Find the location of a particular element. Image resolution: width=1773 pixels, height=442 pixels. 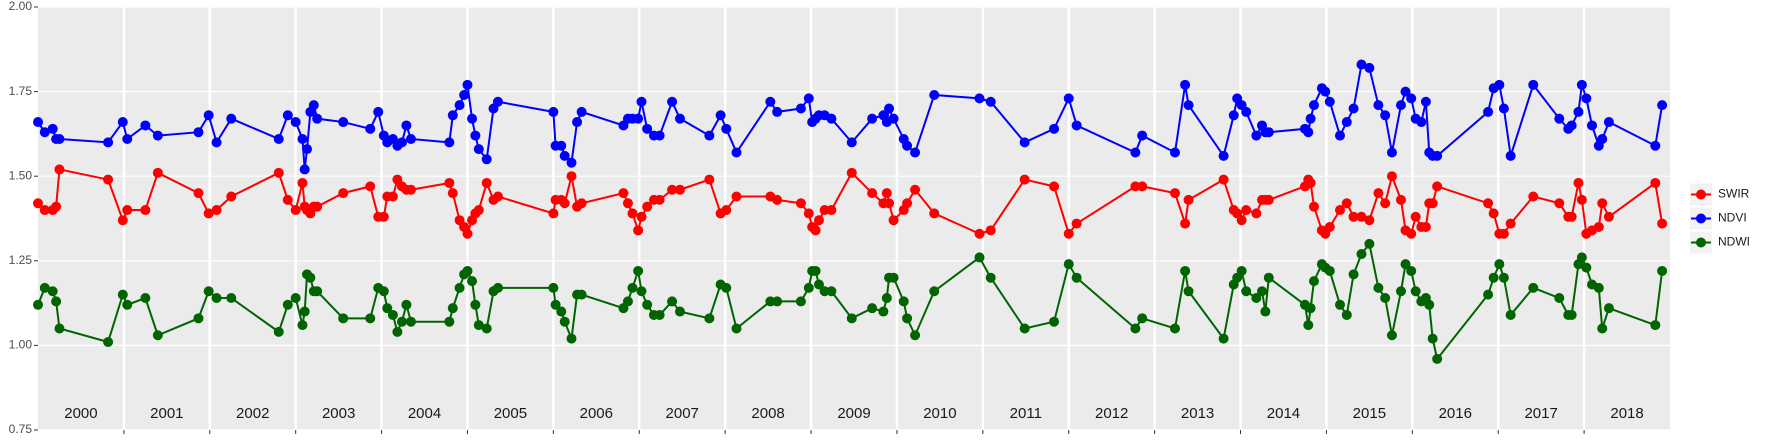

year-label: 2001 is located at coordinates (166, 413).